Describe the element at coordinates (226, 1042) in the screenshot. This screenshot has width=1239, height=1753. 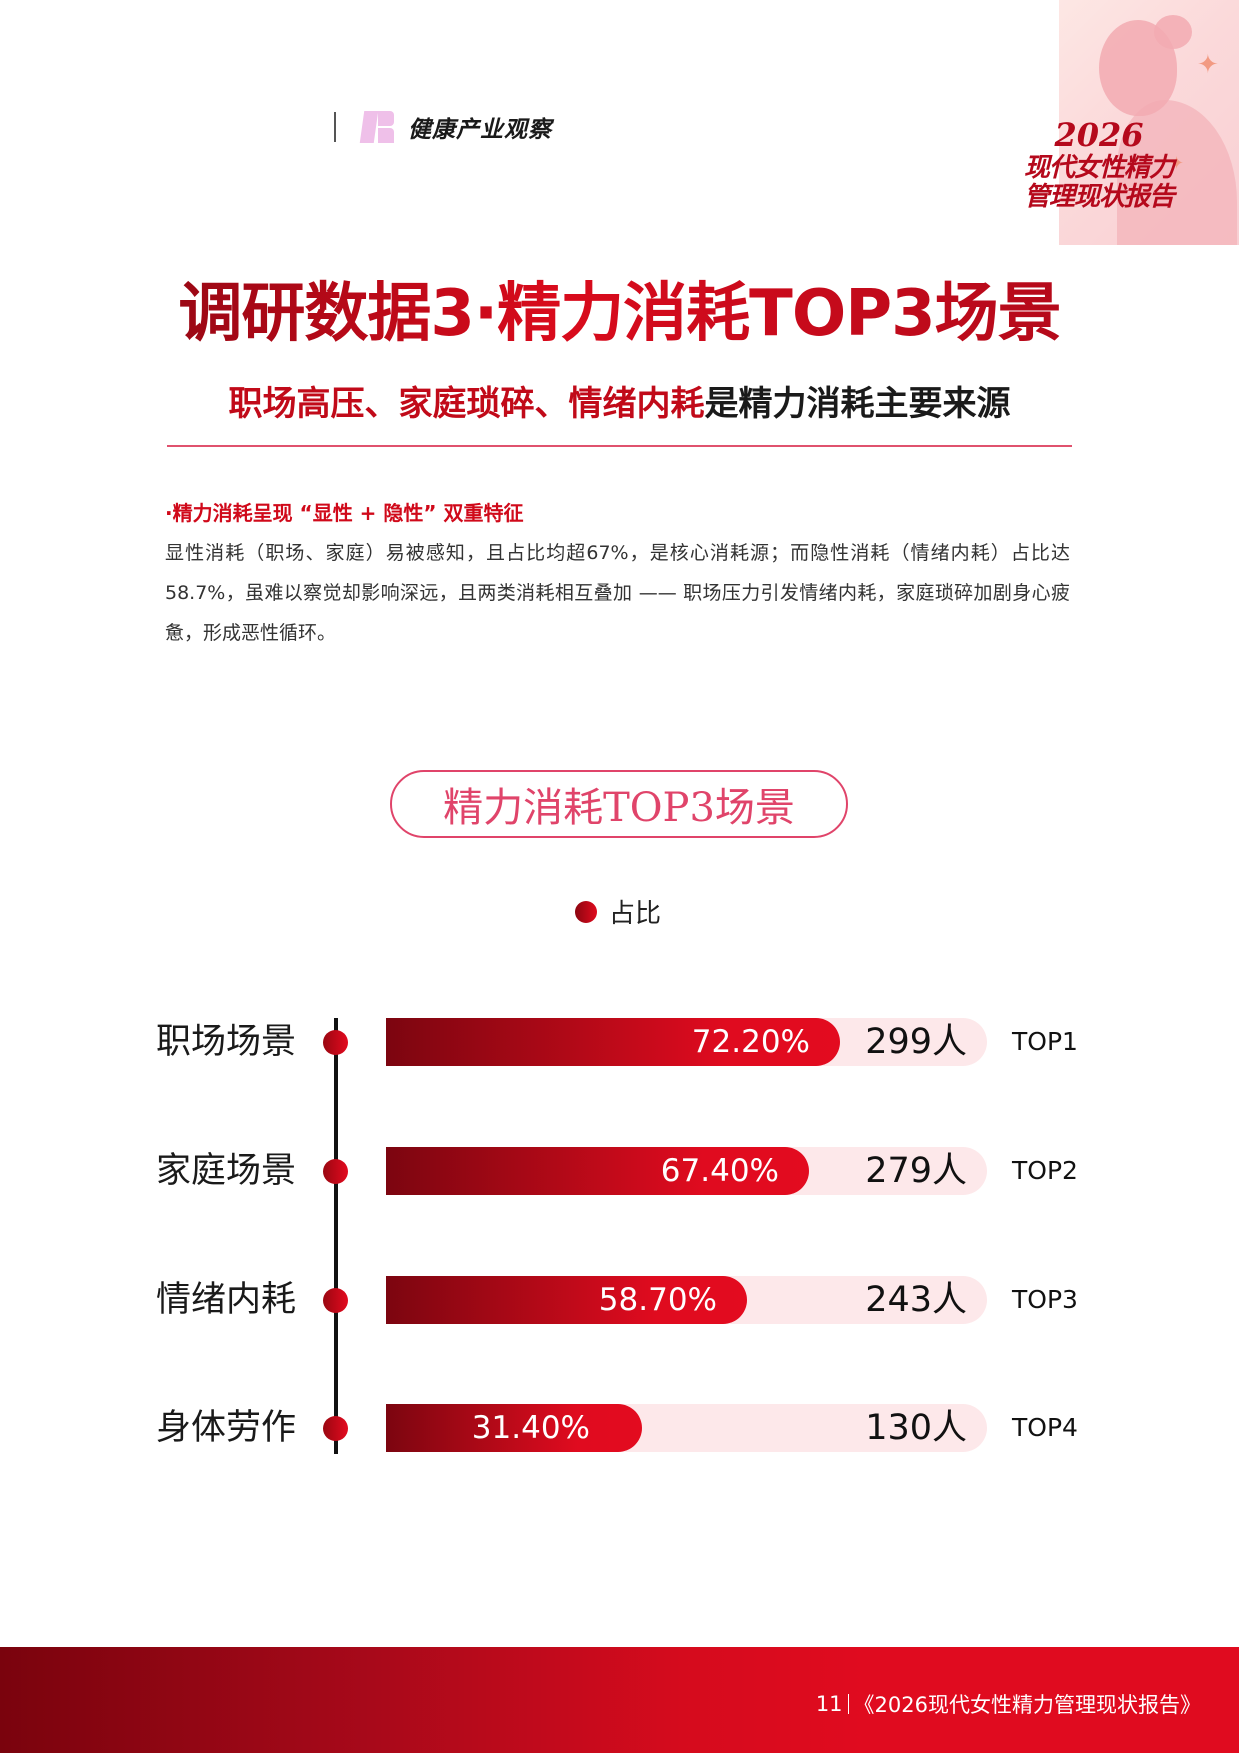
I see `bar-category-label: 职场场景` at that location.